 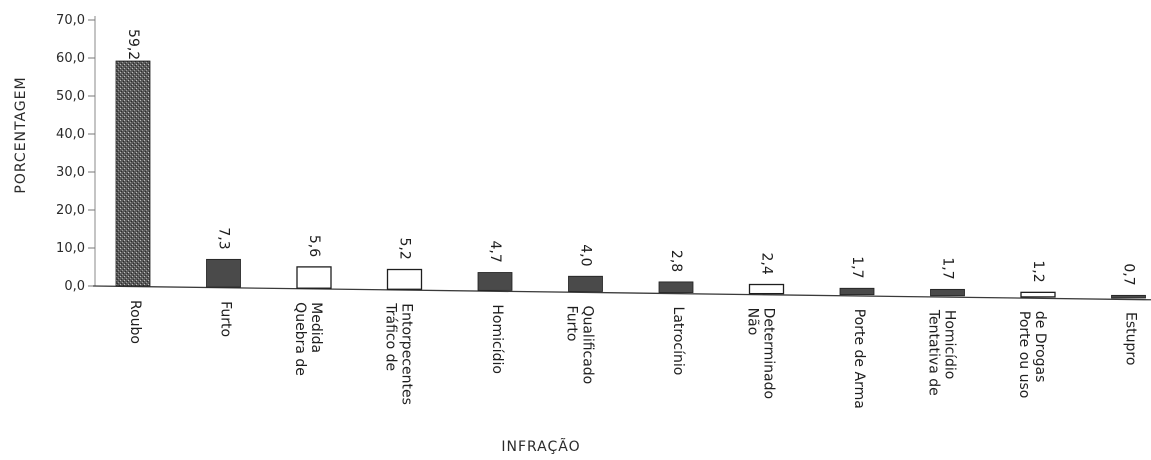 What do you see at coordinates (70, 210) in the screenshot?
I see `y-tick-label: 20,0` at bounding box center [70, 210].